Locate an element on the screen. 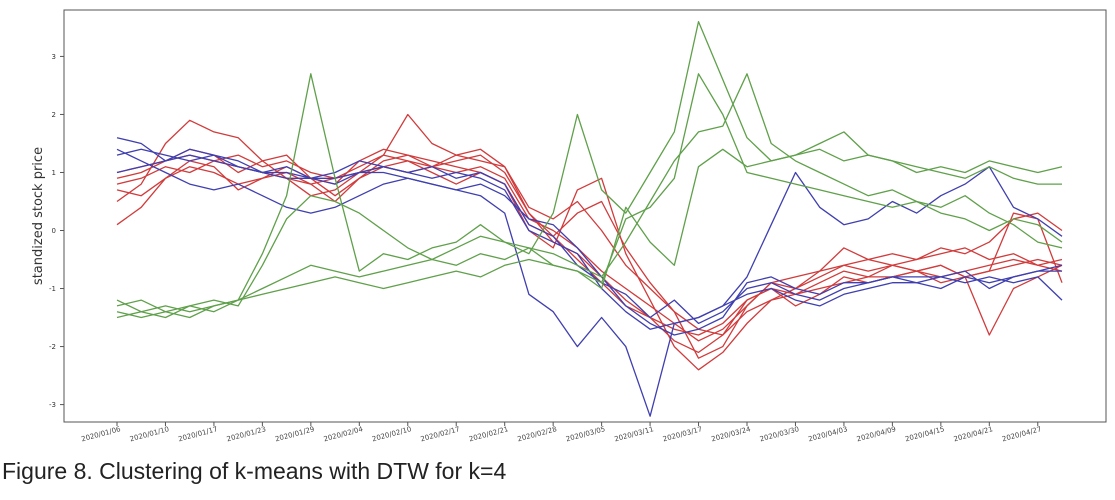 The height and width of the screenshot is (500, 1115). x-tick-label: 2020/04/27 is located at coordinates (1021, 434).